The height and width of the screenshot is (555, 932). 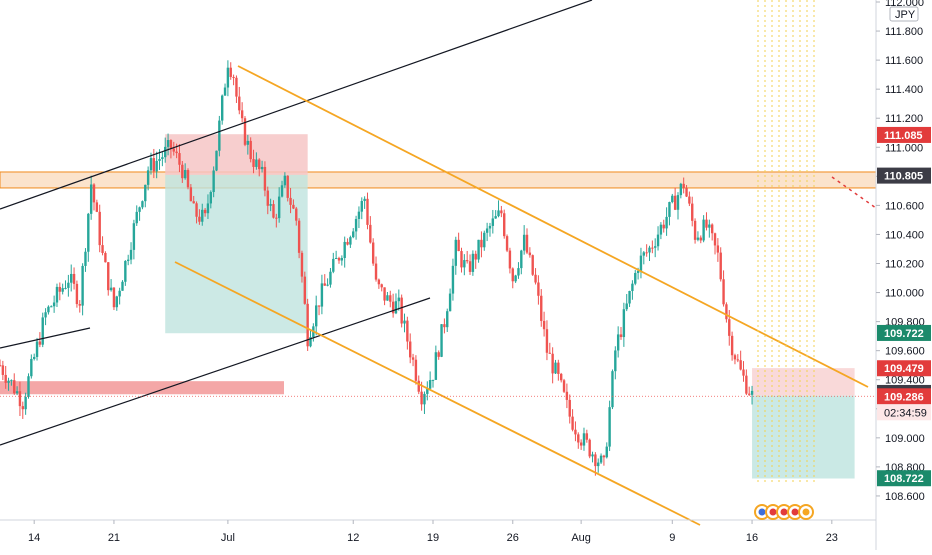 I want to click on price-tick-label: 110.600, so click(x=904, y=206).